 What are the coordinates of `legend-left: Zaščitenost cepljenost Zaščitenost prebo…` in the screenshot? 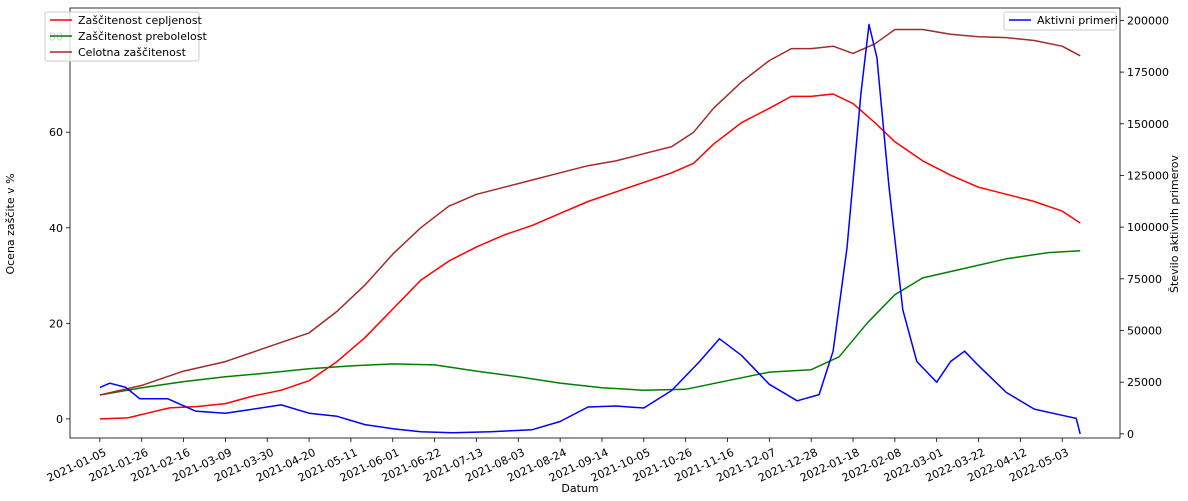 It's located at (126, 36).